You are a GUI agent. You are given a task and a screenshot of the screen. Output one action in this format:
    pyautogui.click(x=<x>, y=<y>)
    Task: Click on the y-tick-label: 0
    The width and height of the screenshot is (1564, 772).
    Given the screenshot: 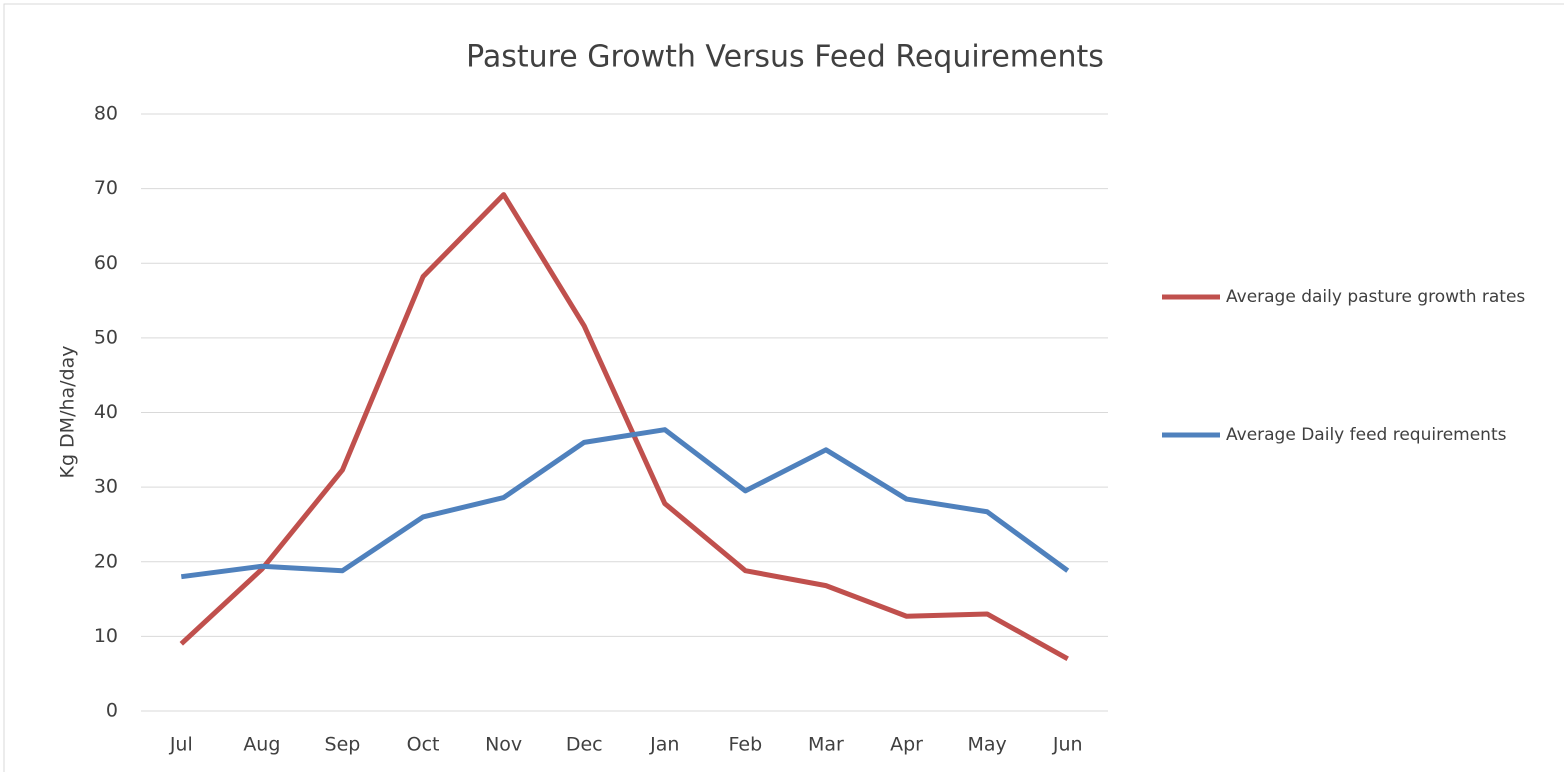 What is the action you would take?
    pyautogui.click(x=112, y=711)
    